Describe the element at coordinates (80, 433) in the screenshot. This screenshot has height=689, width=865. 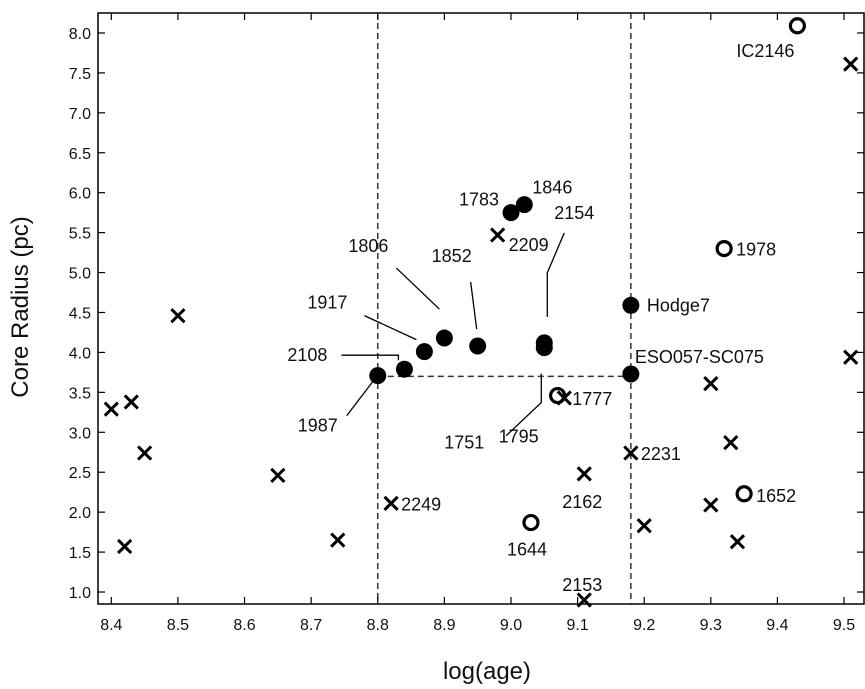
I see `y-tick-label: 3.0` at that location.